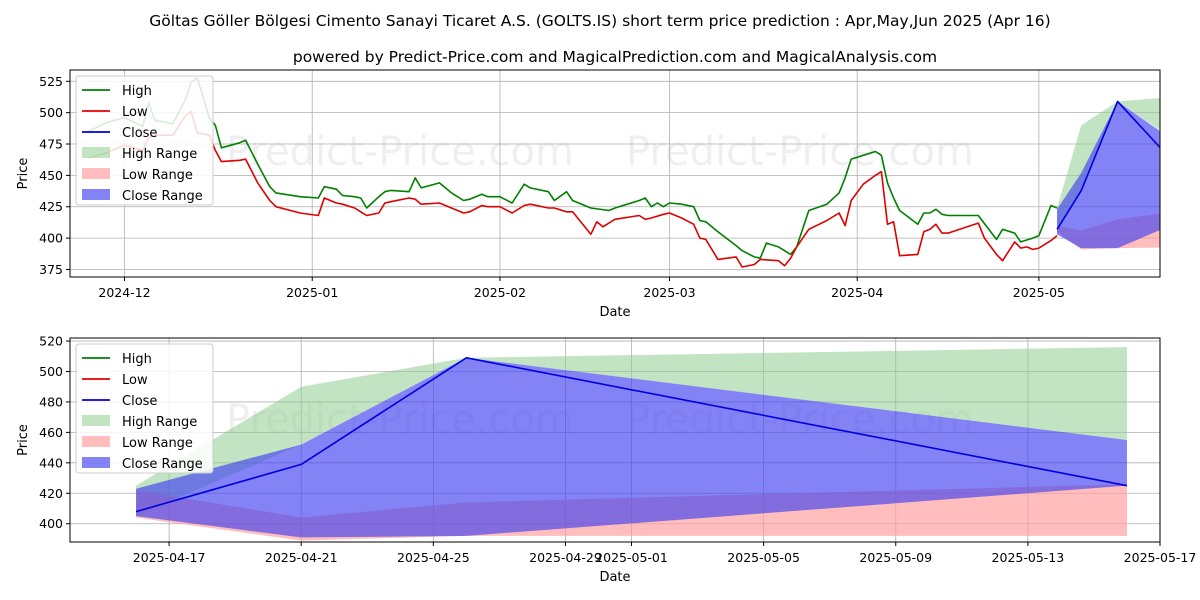  What do you see at coordinates (51, 81) in the screenshot?
I see `y-tick-label: 525` at bounding box center [51, 81].